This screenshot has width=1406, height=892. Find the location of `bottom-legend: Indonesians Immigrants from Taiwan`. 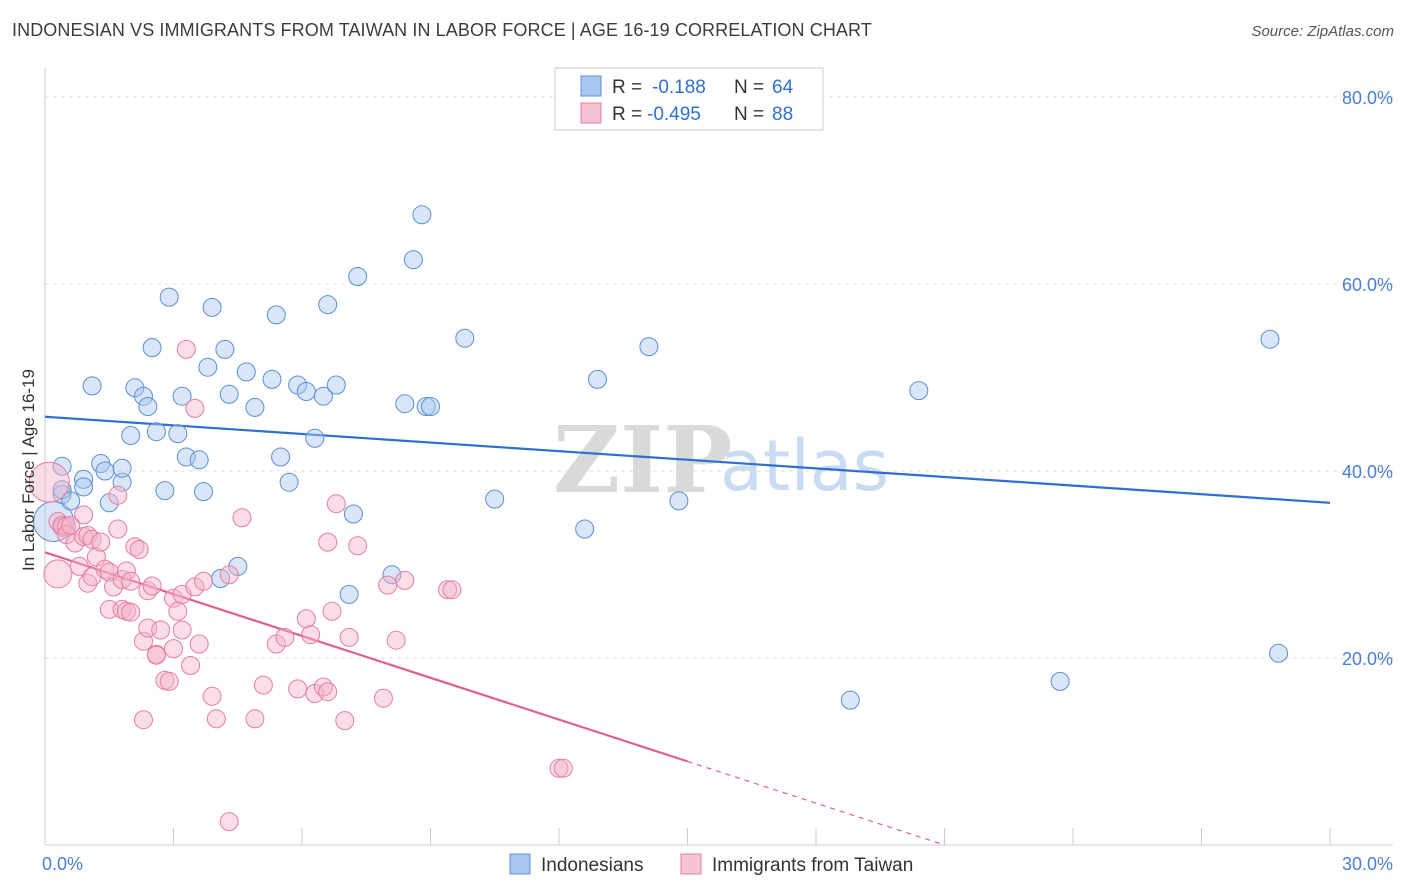

bottom-legend: Indonesians Immigrants from Taiwan is located at coordinates (711, 864).